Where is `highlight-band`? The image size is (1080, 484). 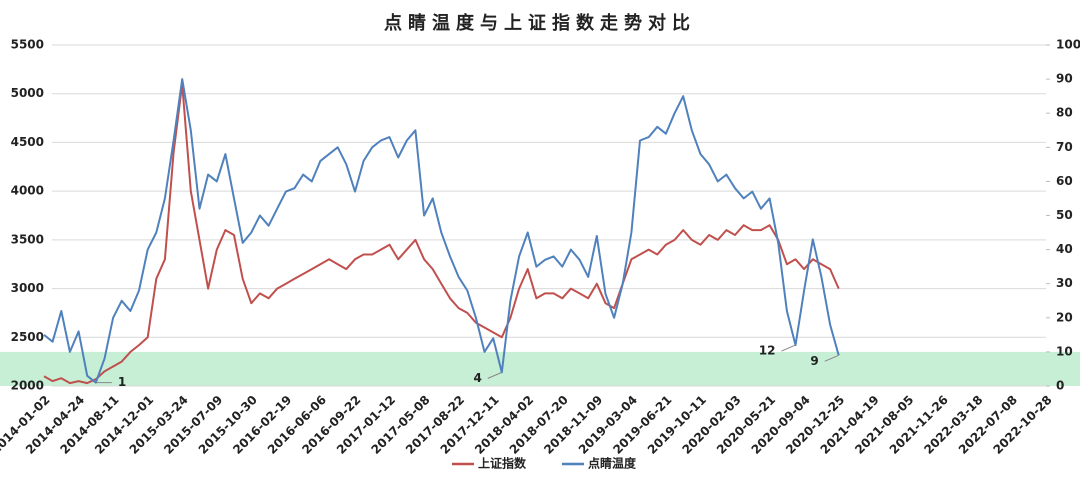
highlight-band is located at coordinates (540, 368).